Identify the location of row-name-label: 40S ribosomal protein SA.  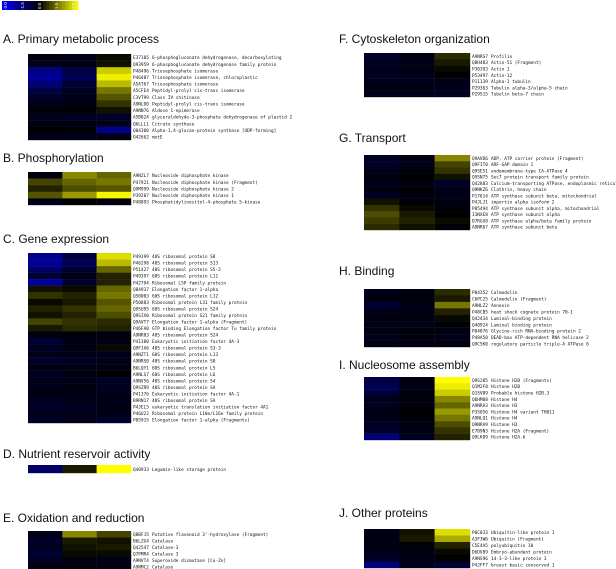
(184, 401).